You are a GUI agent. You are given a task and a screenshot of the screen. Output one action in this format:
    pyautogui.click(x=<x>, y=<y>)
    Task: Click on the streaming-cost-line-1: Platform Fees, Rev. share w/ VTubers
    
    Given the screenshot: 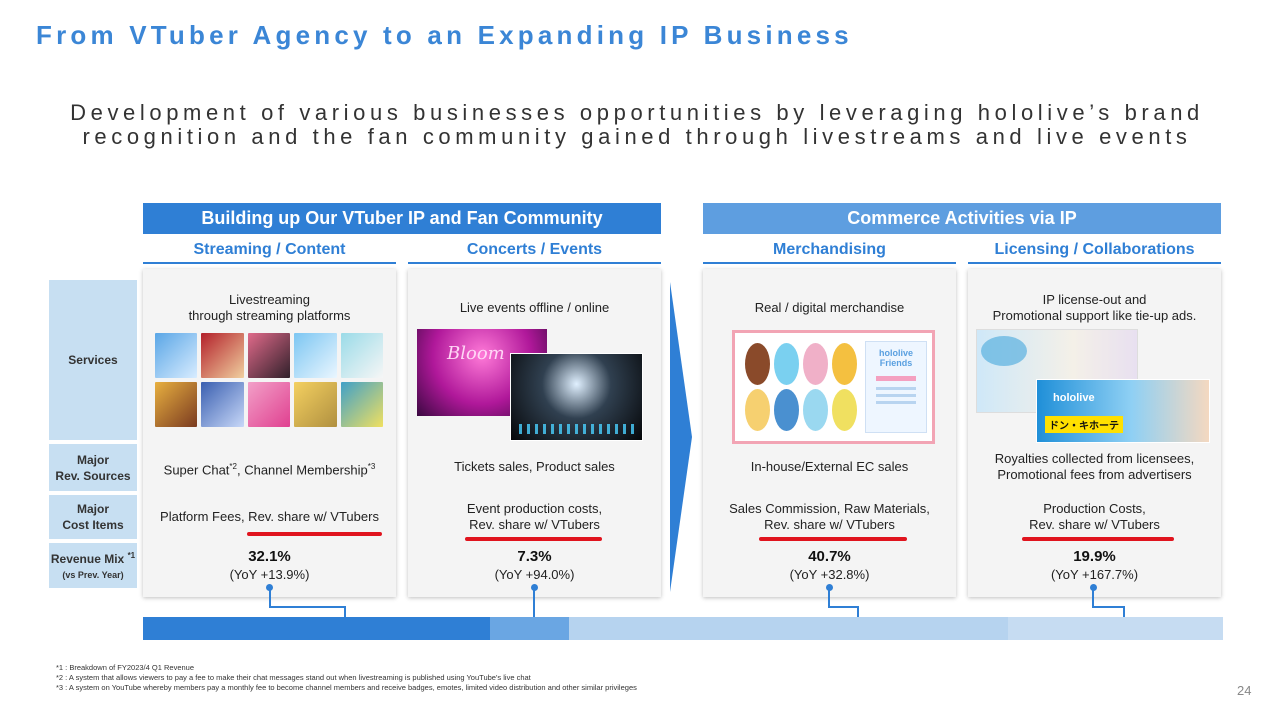 What is the action you would take?
    pyautogui.click(x=269, y=516)
    